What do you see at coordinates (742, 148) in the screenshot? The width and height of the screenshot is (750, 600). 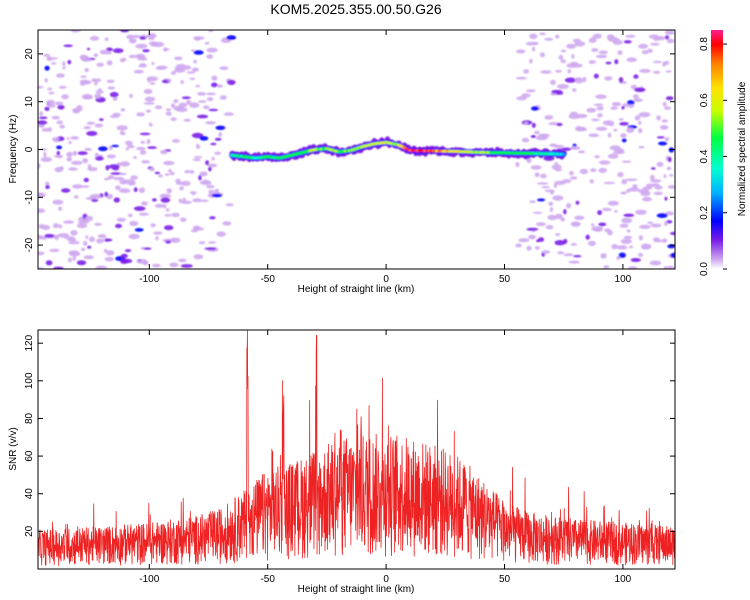 I see `colorbar-label: Normalized spectral amplitude` at bounding box center [742, 148].